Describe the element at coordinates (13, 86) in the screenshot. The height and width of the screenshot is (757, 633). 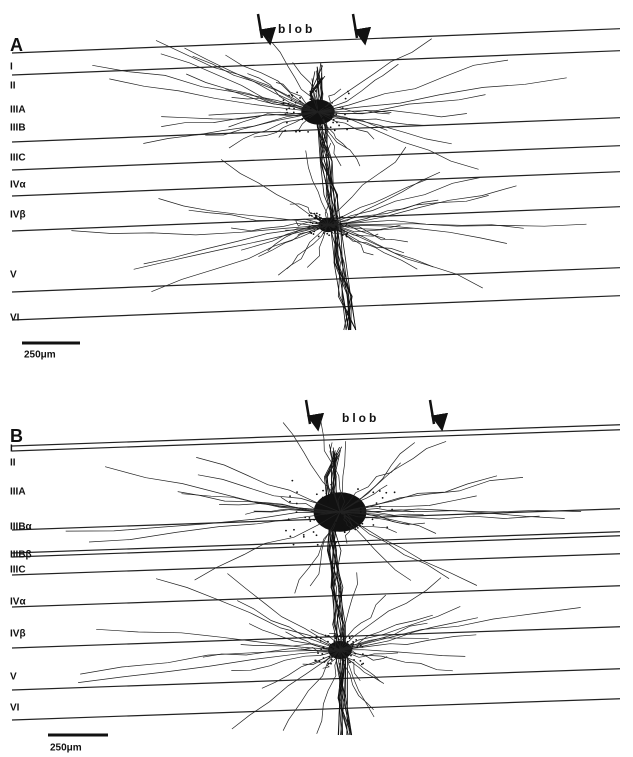
I see `layer-label: II` at that location.